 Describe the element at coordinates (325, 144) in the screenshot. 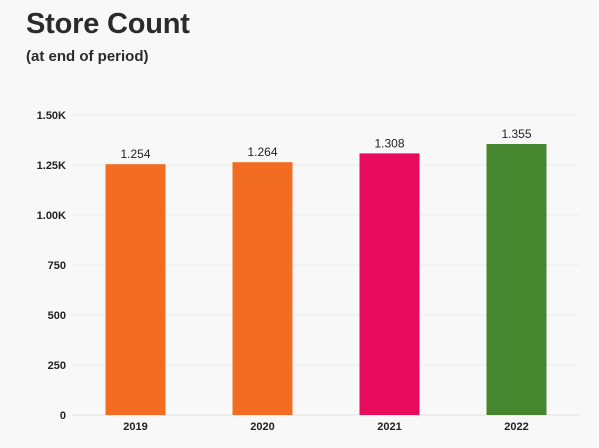

I see `data-labels: 1.254 1.264 1.308 1.355` at that location.